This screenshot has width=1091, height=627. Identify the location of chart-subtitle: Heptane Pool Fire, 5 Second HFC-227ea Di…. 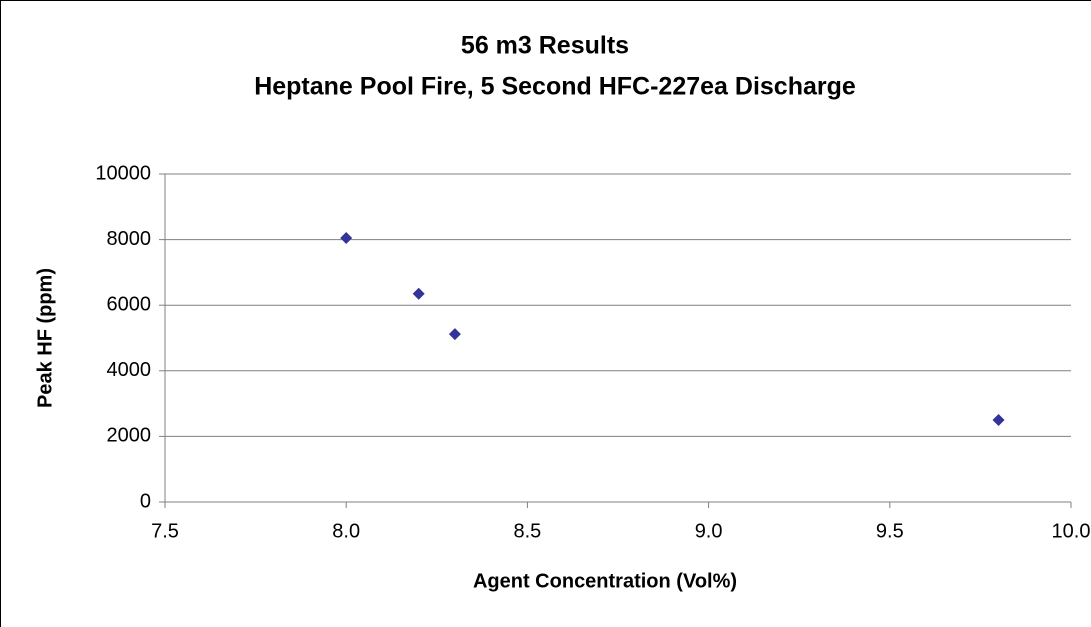
(555, 87).